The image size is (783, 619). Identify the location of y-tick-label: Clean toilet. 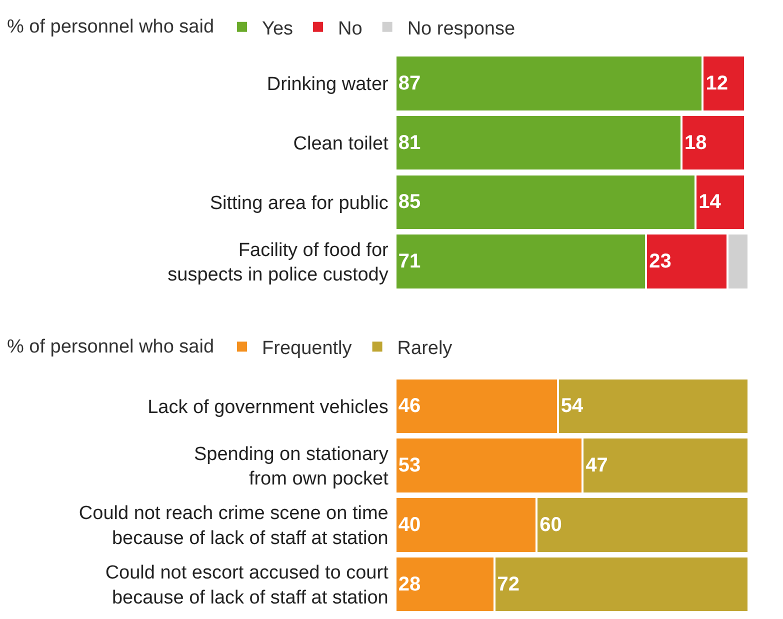
(341, 143).